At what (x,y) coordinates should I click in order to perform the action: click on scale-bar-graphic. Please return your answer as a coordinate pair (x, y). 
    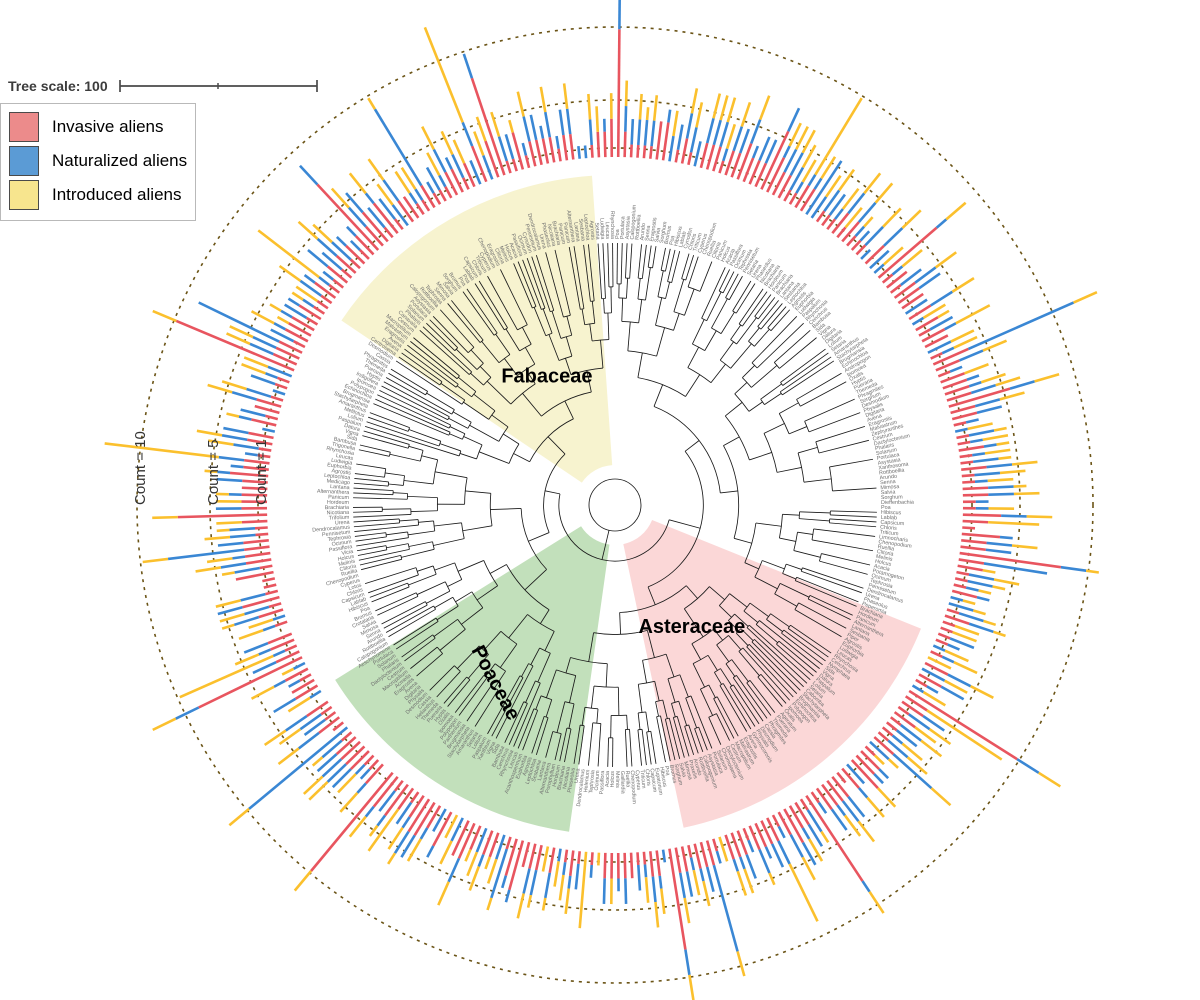
    Looking at the image, I should click on (218, 86).